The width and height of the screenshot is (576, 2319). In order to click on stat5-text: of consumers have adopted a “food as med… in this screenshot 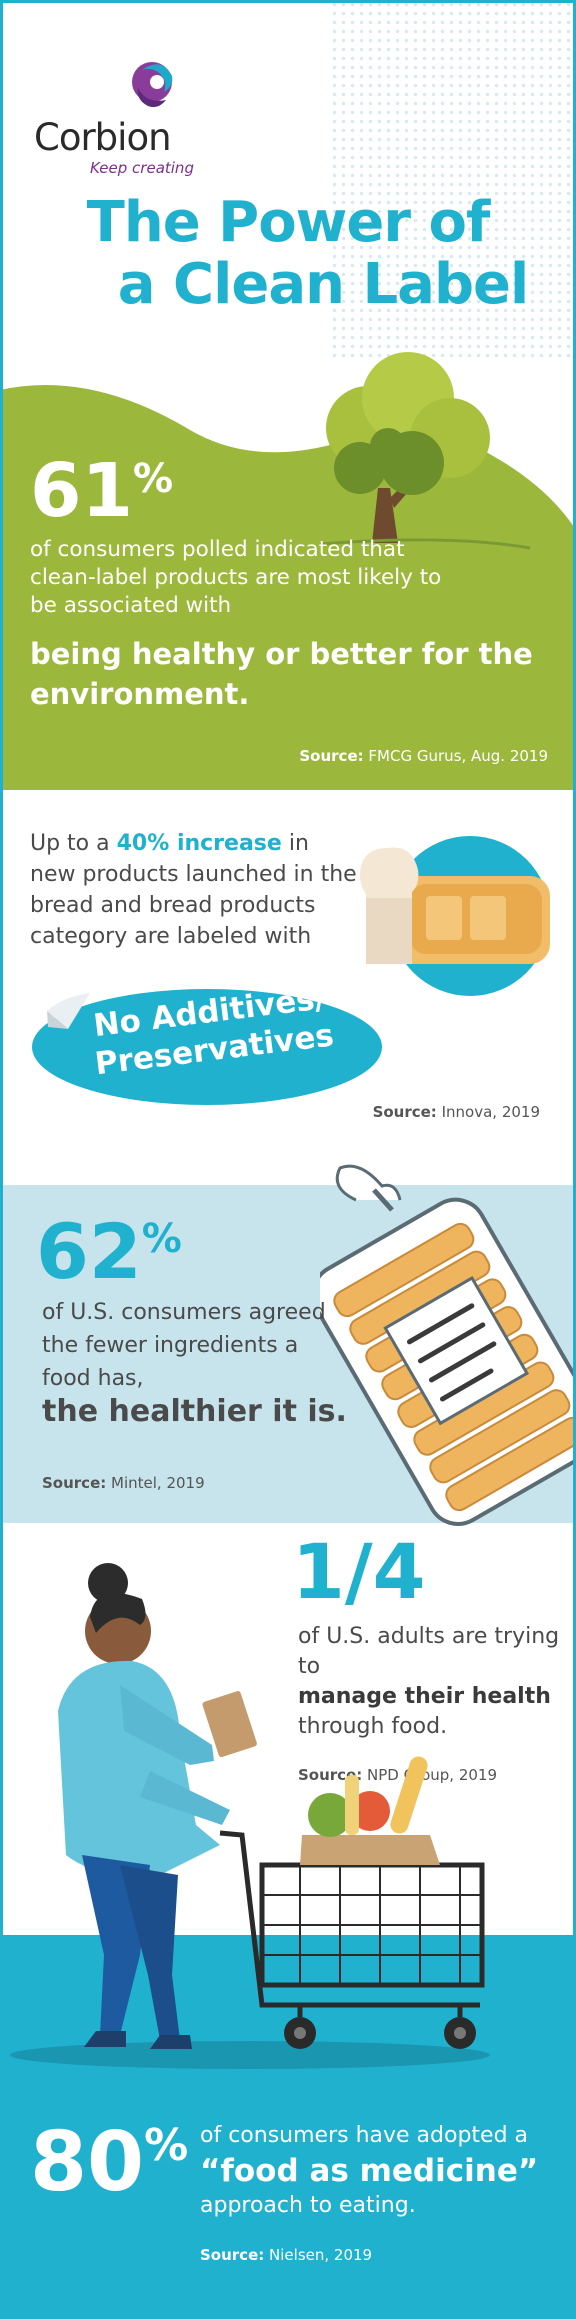, I will do `click(369, 2170)`.